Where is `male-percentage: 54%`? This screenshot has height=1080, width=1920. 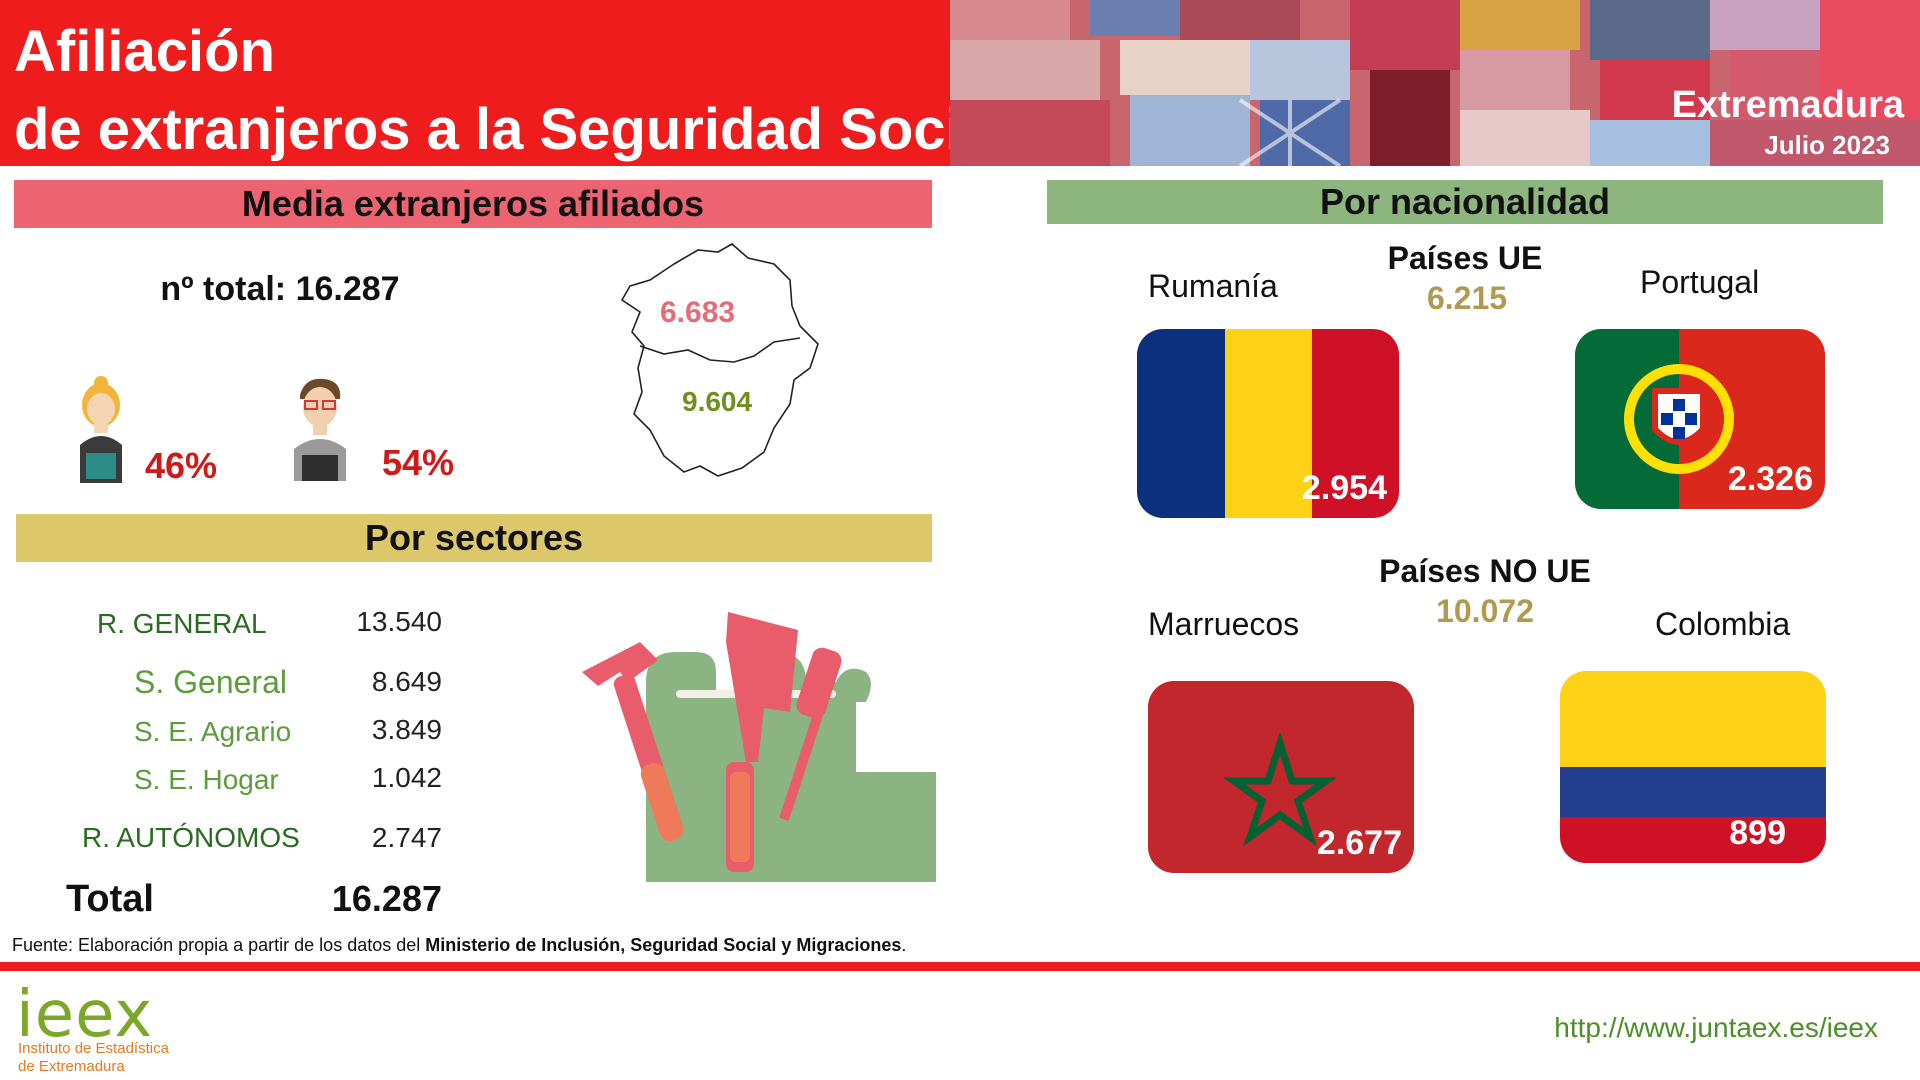 male-percentage: 54% is located at coordinates (418, 462).